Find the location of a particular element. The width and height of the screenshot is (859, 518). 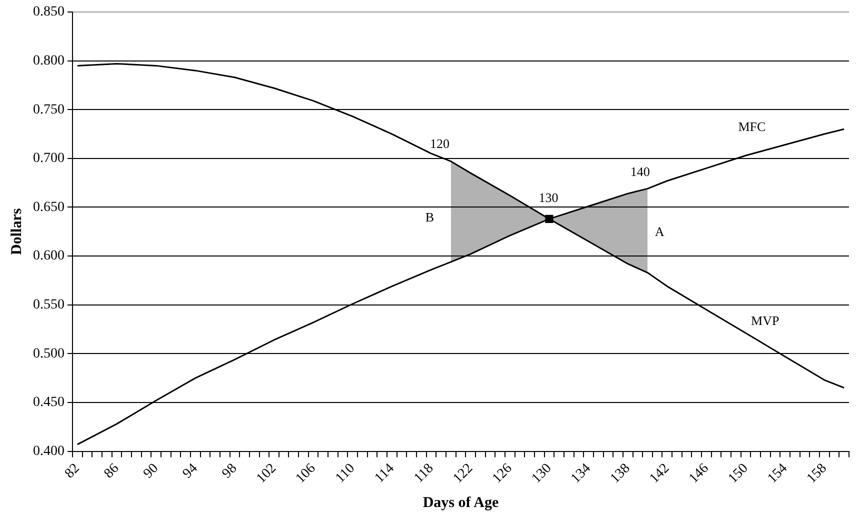

annotation: MFC is located at coordinates (752, 126).